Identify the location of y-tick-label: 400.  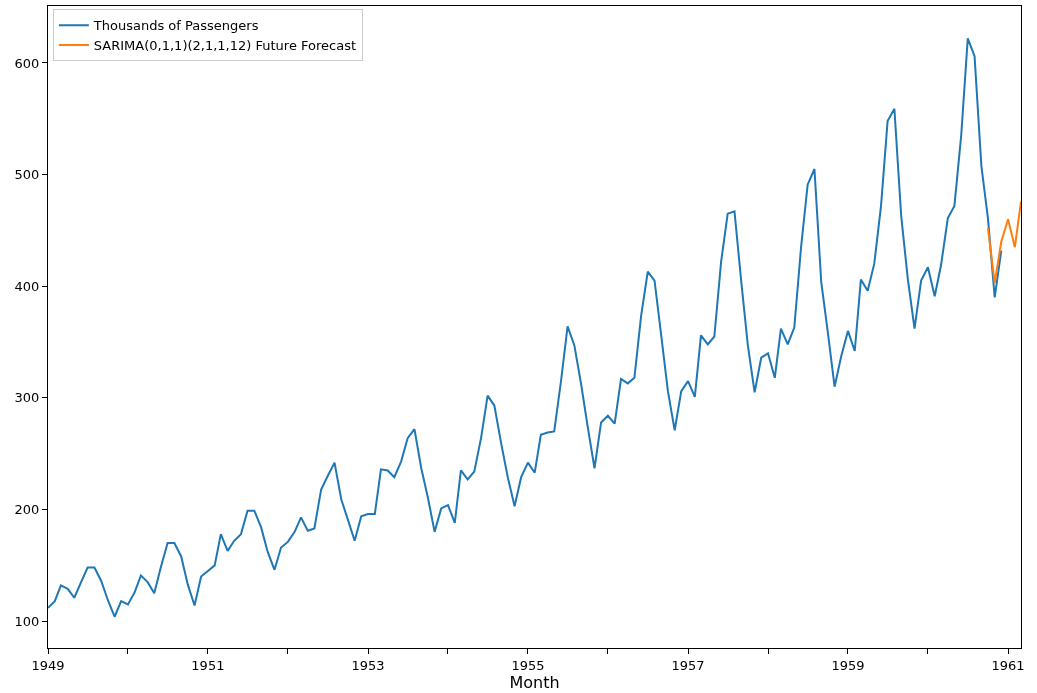
(27, 286).